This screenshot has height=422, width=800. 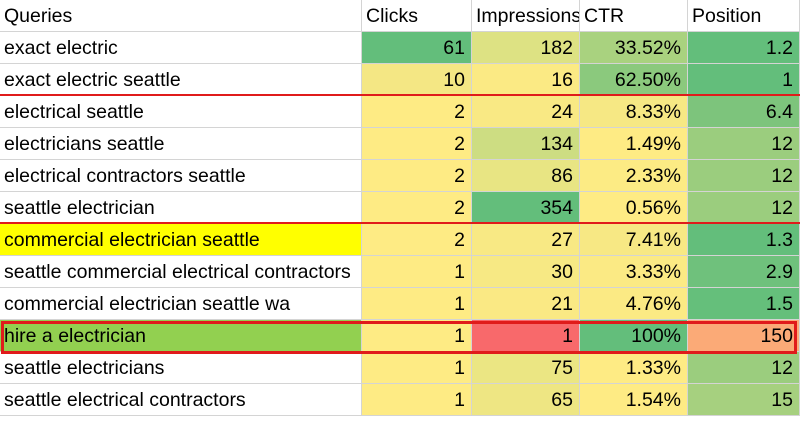 I want to click on query-cell: commercial electrician seattle wa, so click(x=181, y=304).